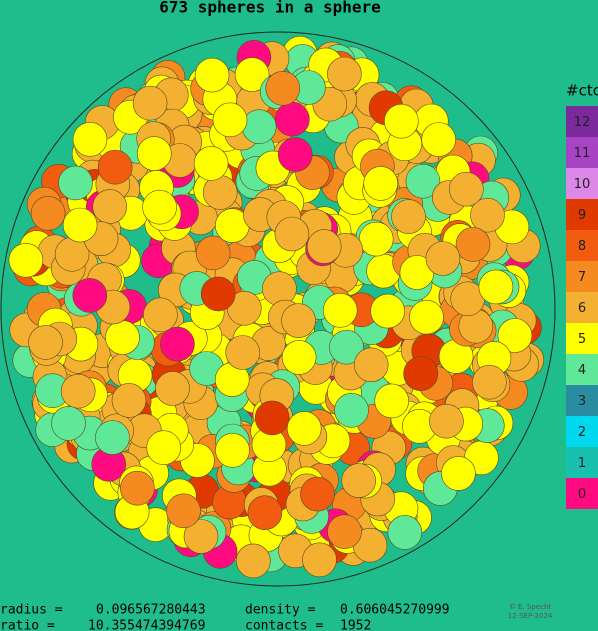  Describe the element at coordinates (270, 8) in the screenshot. I see `title: 673 spheres in a sphere` at that location.